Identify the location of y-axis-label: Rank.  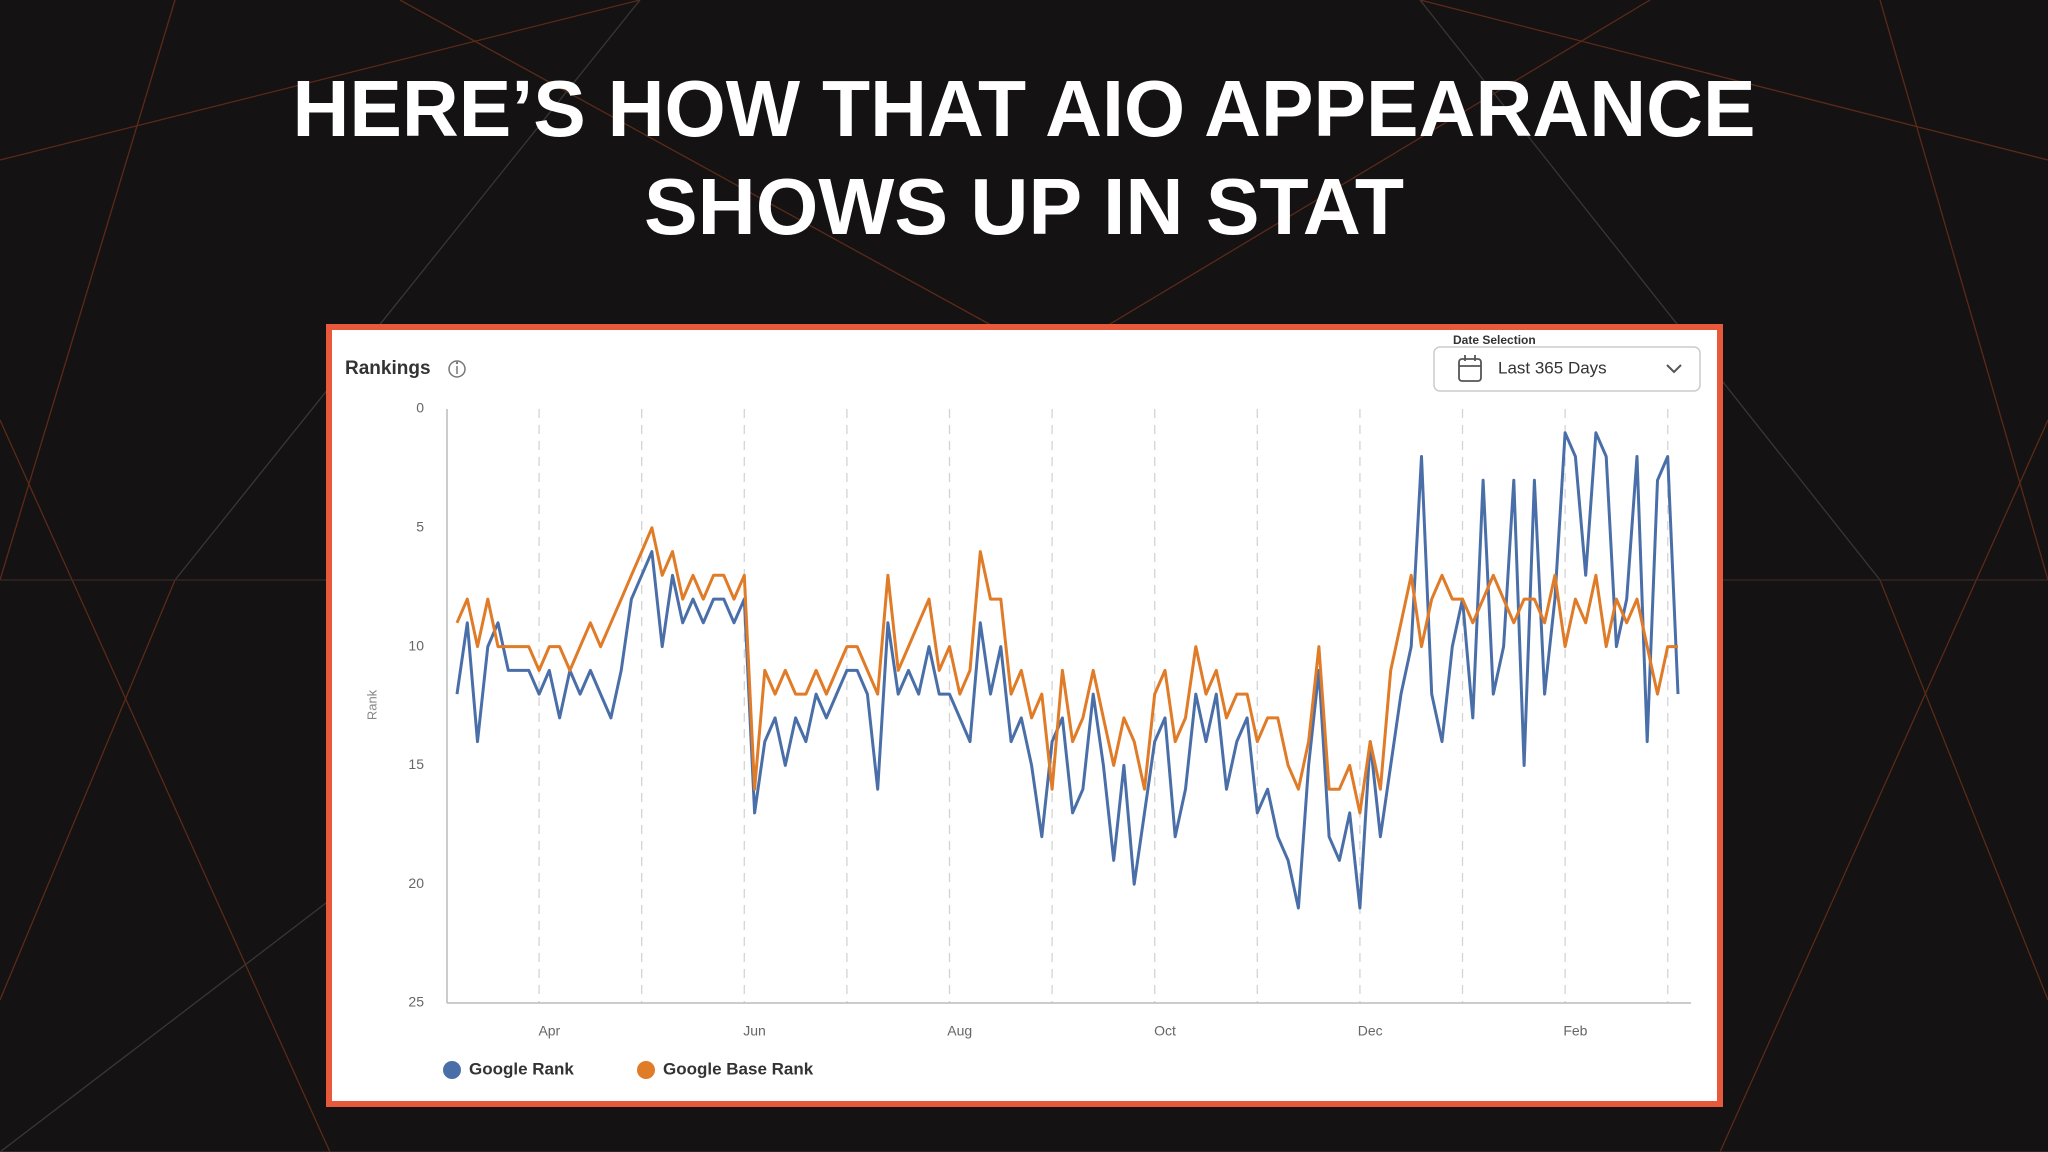
(371, 704).